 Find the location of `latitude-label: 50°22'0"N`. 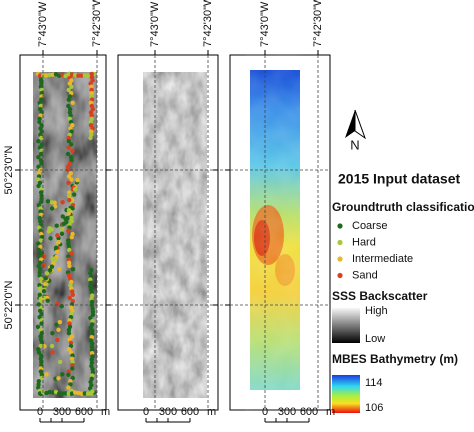

latitude-label: 50°22'0"N is located at coordinates (9, 304).